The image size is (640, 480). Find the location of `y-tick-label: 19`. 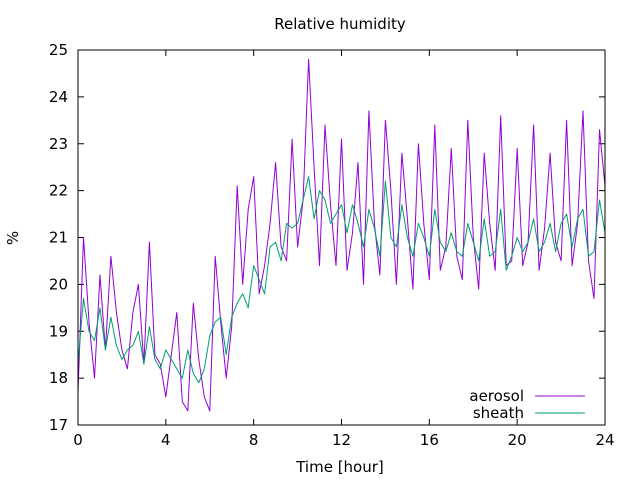

y-tick-label: 19 is located at coordinates (58, 331).